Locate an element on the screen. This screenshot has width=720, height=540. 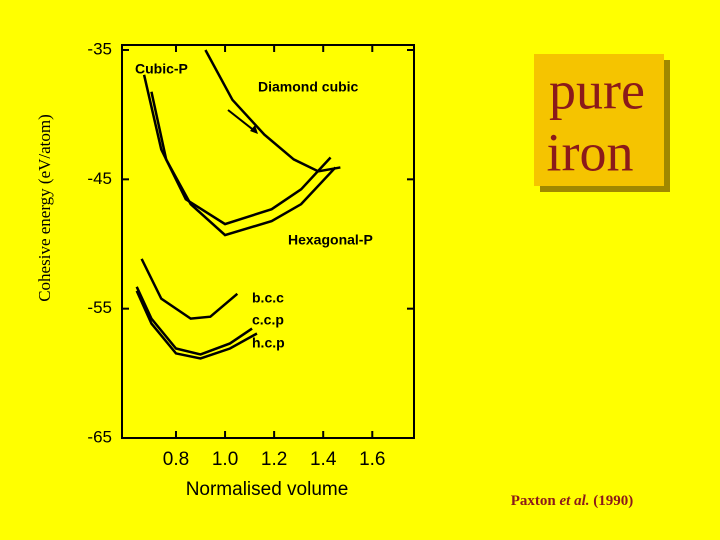
citation: Paxton et al. (1990) is located at coordinates (572, 501).